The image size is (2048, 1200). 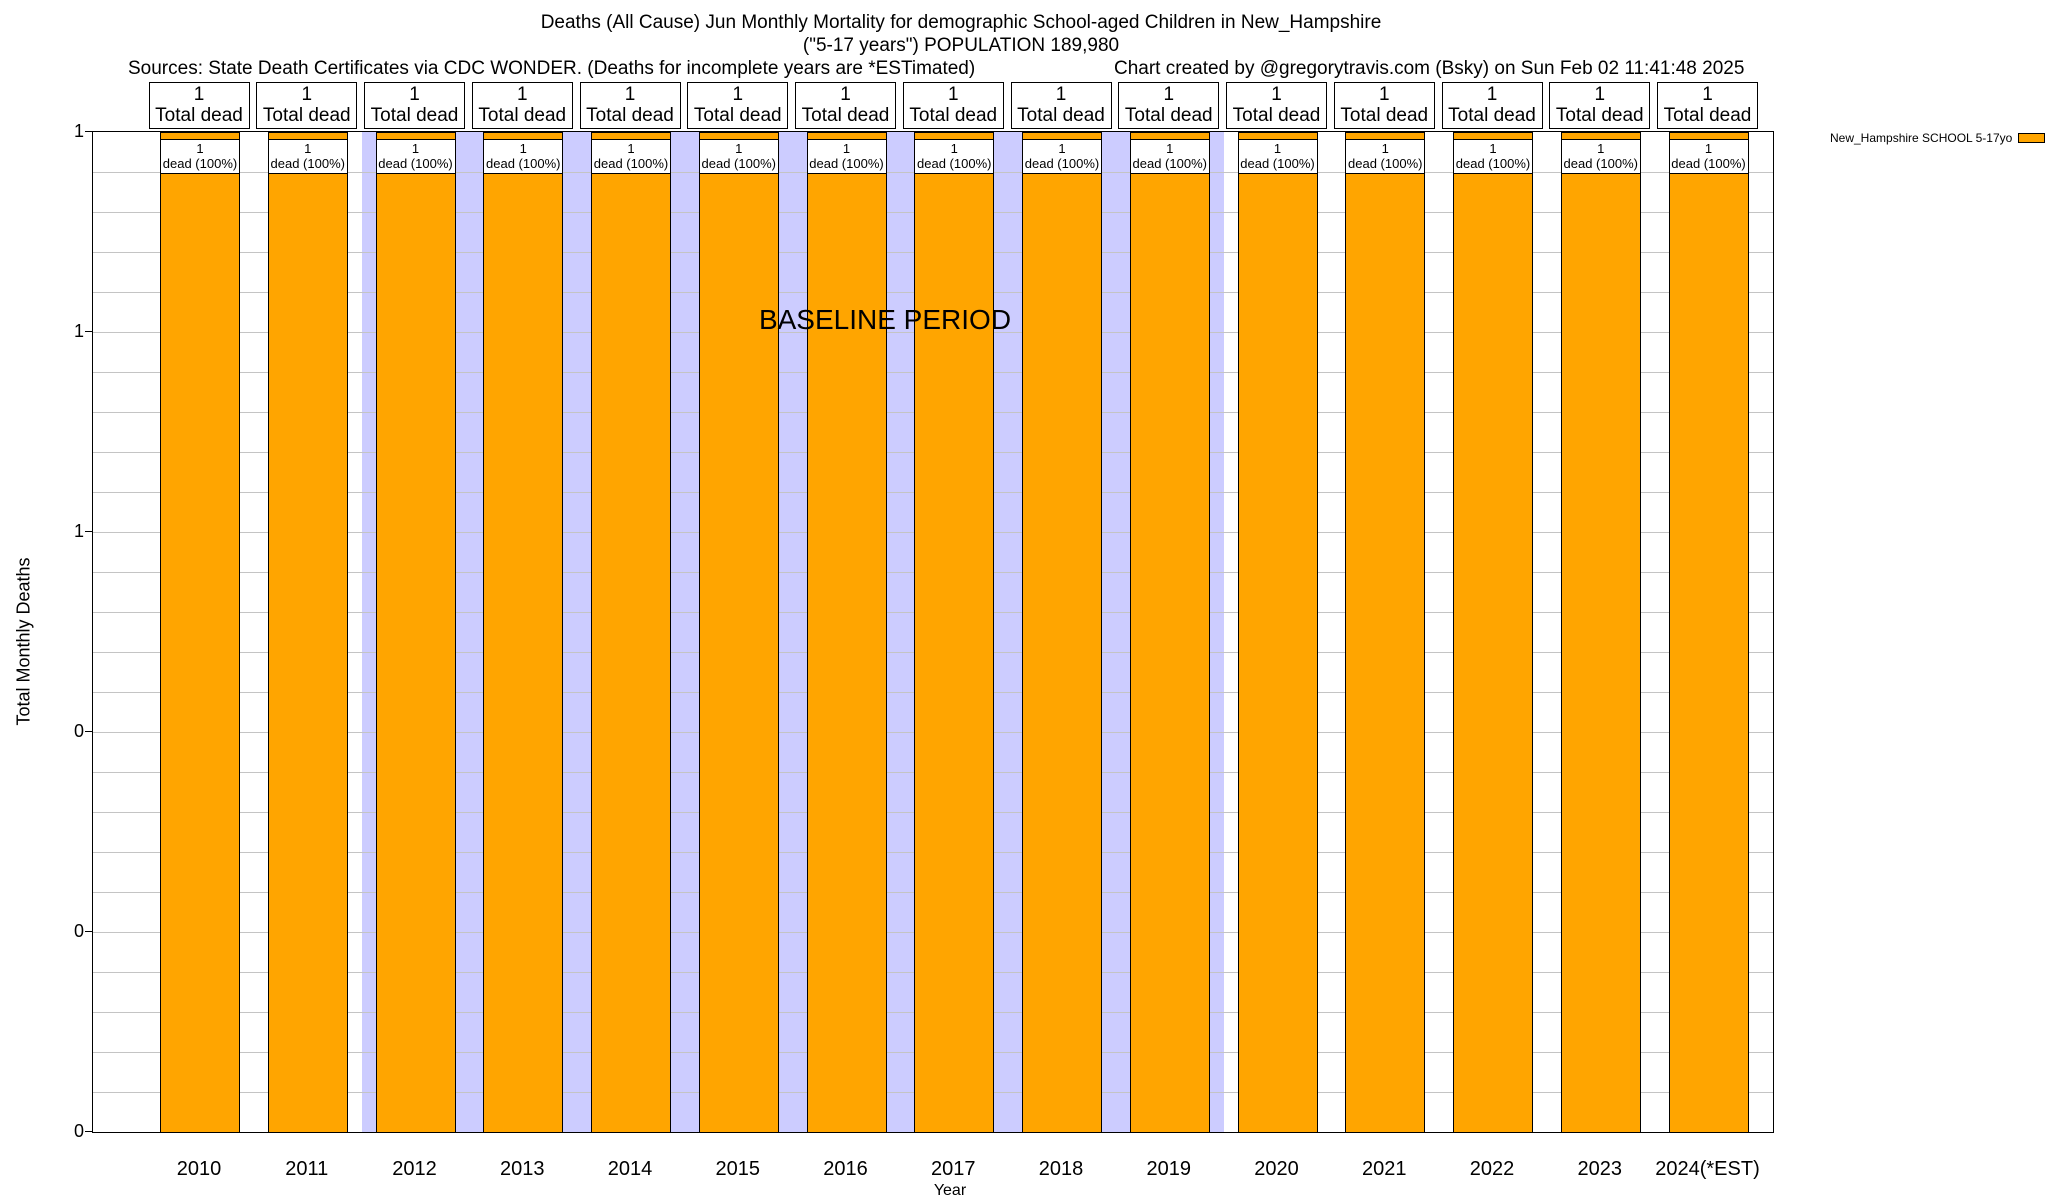 I want to click on total-dead-box-2014: 1 Total dead, so click(x=630, y=105).